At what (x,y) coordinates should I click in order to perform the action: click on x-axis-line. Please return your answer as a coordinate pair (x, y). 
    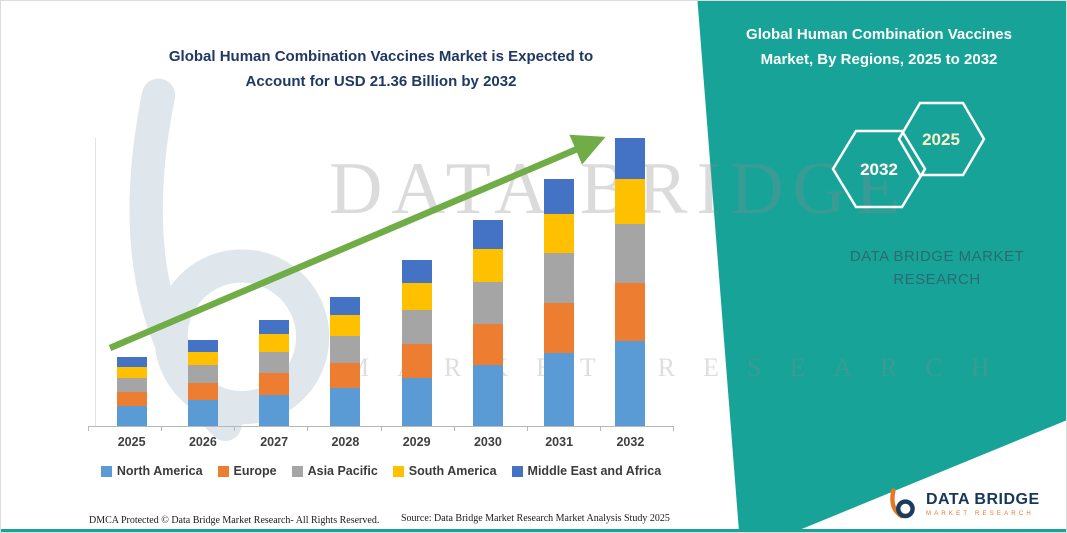
    Looking at the image, I should click on (381, 426).